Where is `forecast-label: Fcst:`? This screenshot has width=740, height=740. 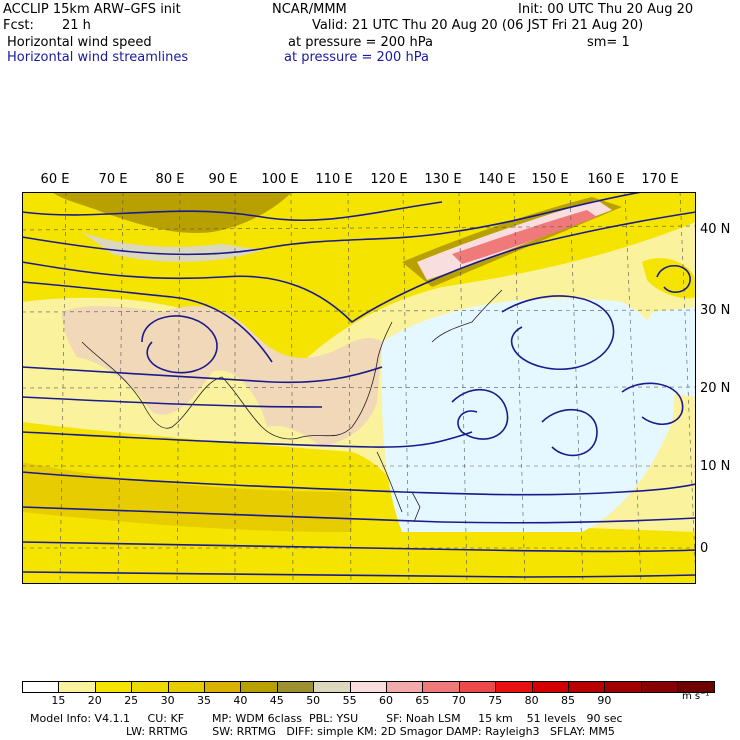 forecast-label: Fcst: is located at coordinates (18, 25).